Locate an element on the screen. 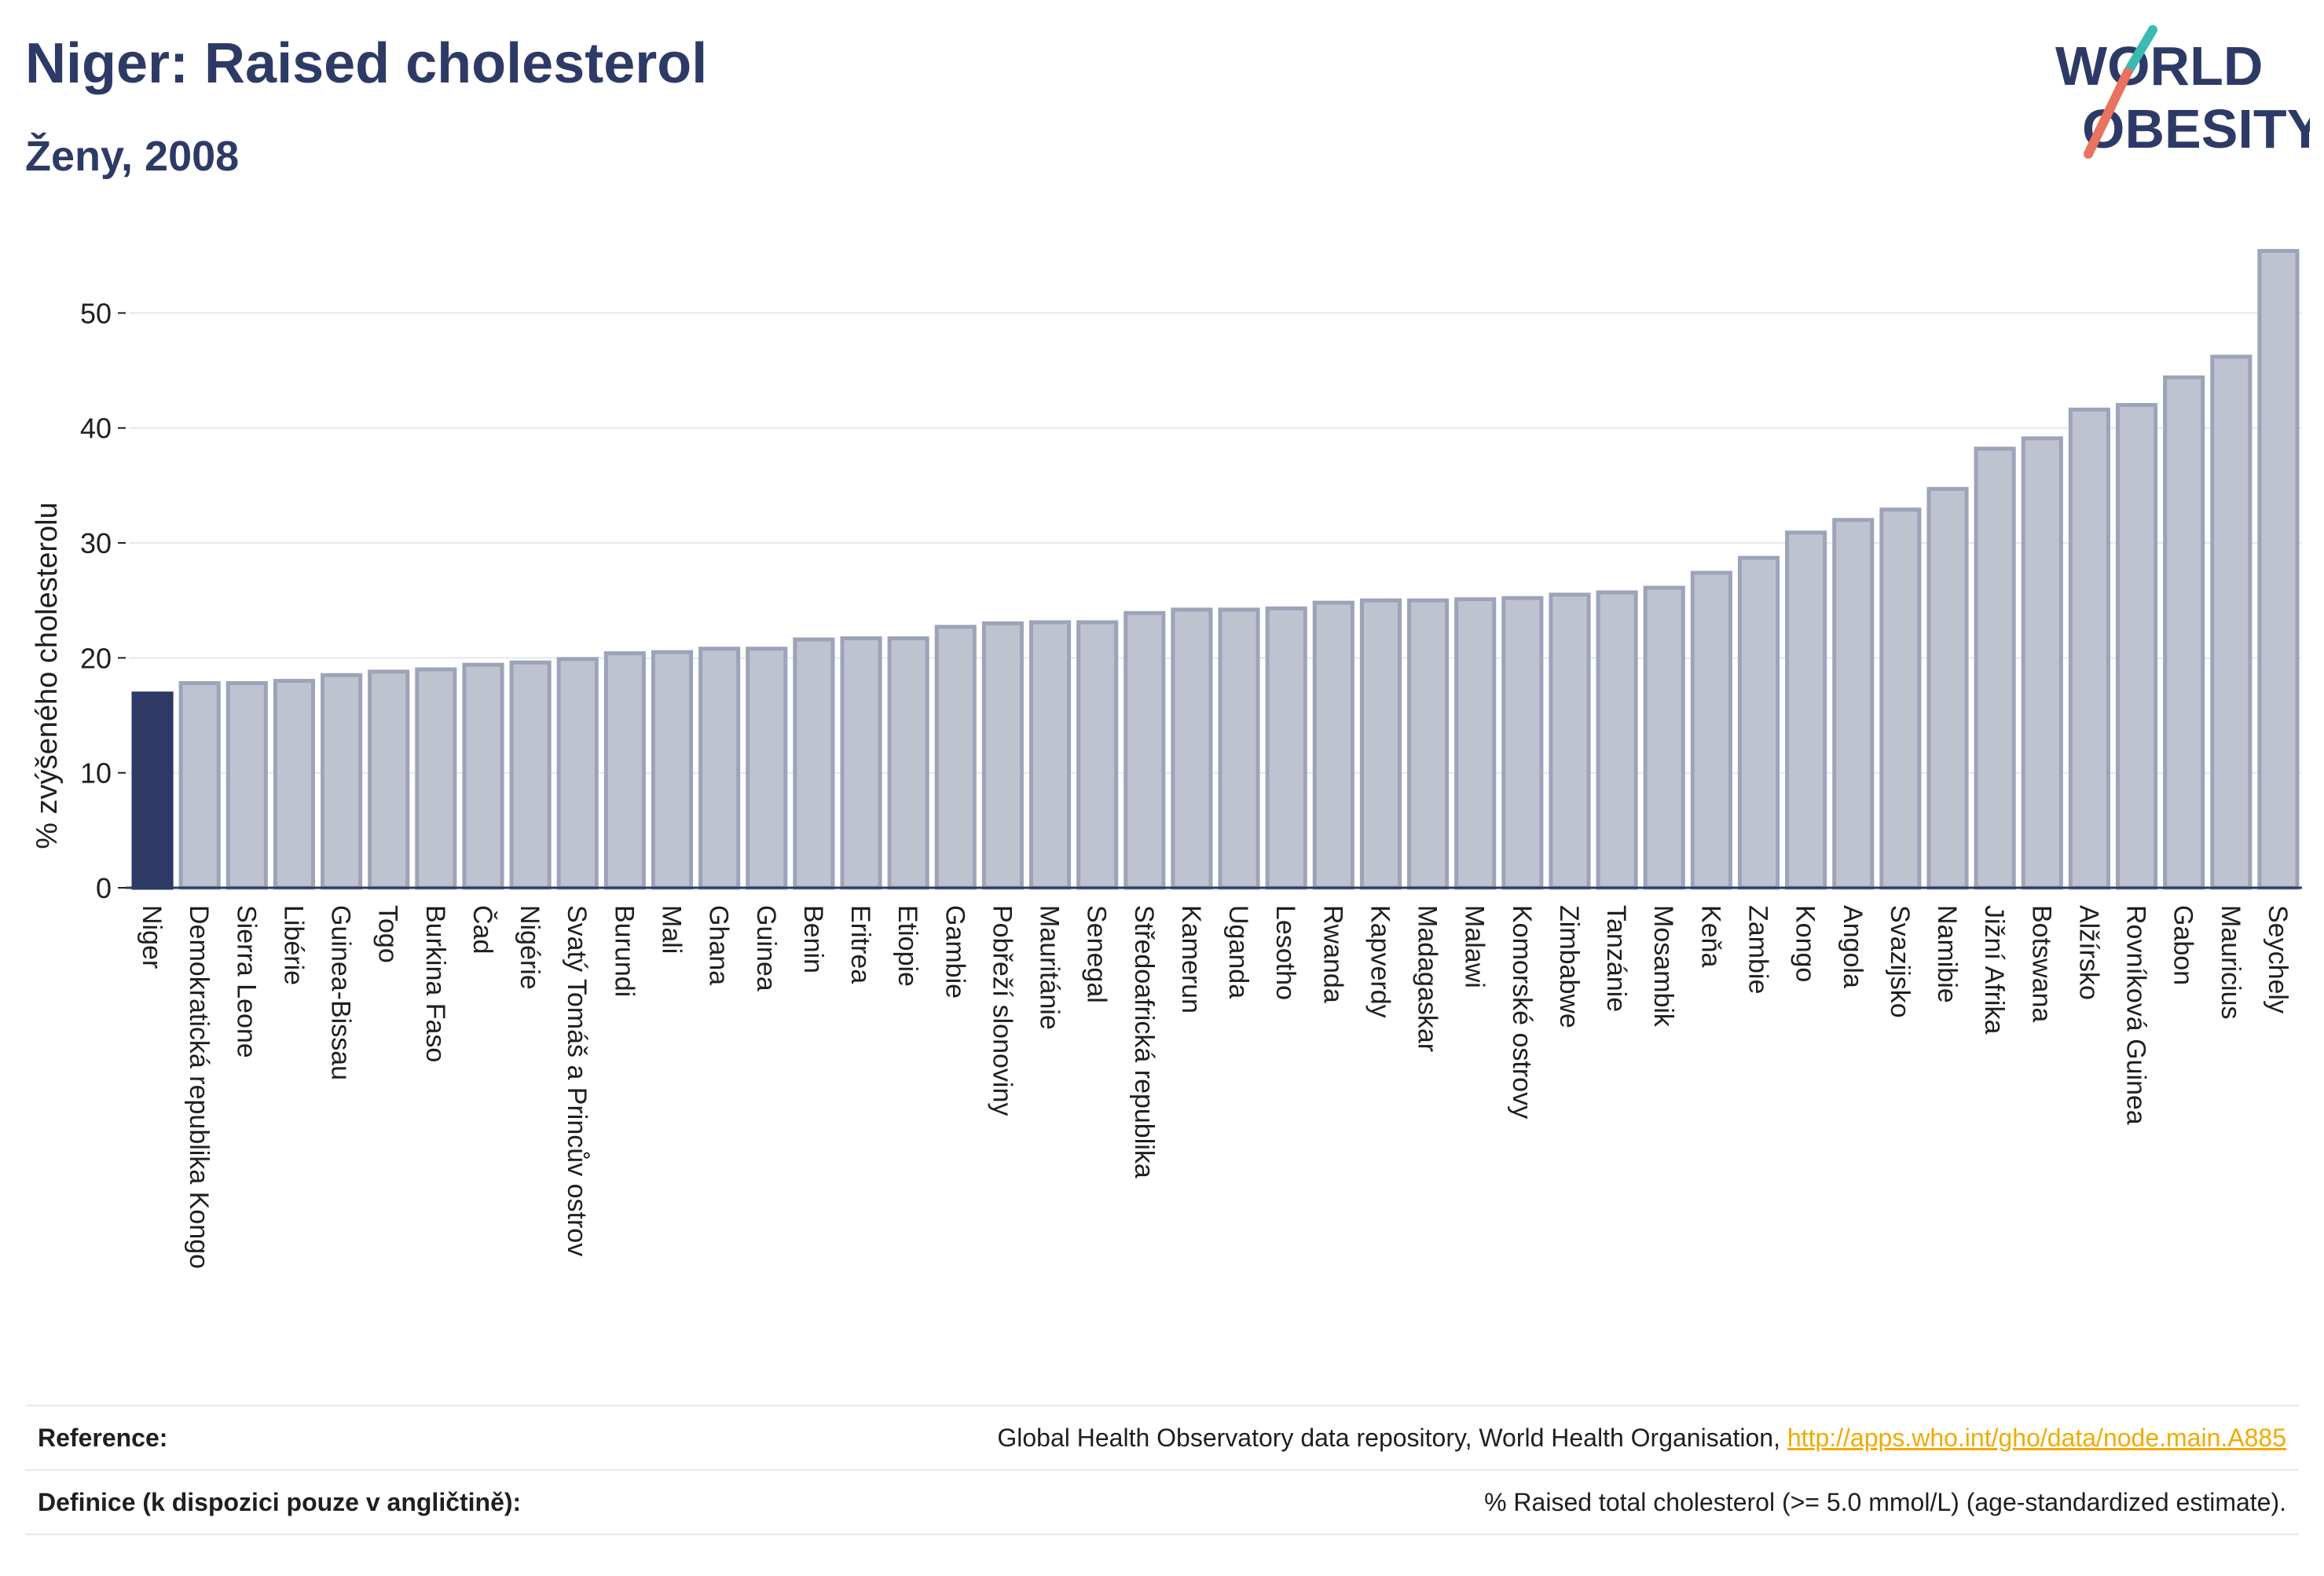 This screenshot has width=2324, height=1576. x-tick-label: Sierra Leone is located at coordinates (246, 981).